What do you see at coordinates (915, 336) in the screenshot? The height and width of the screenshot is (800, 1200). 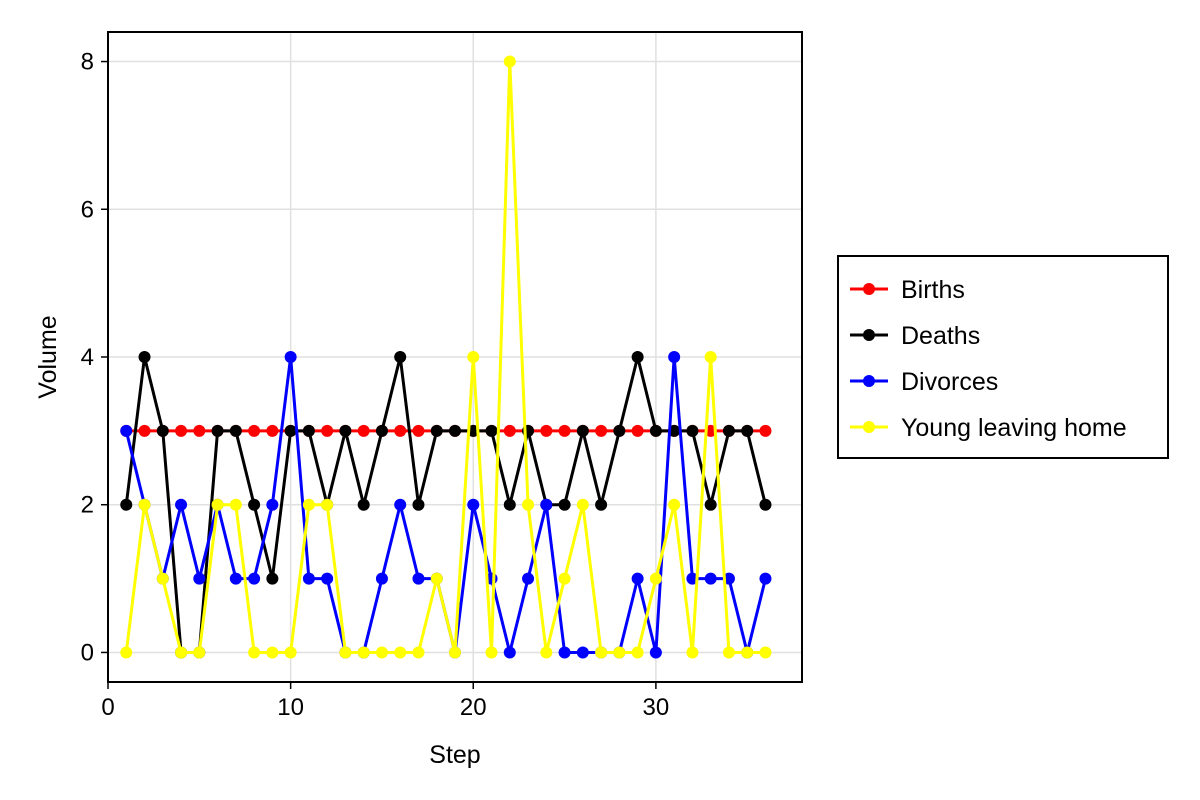 I see `legend-item-deaths: Deaths` at bounding box center [915, 336].